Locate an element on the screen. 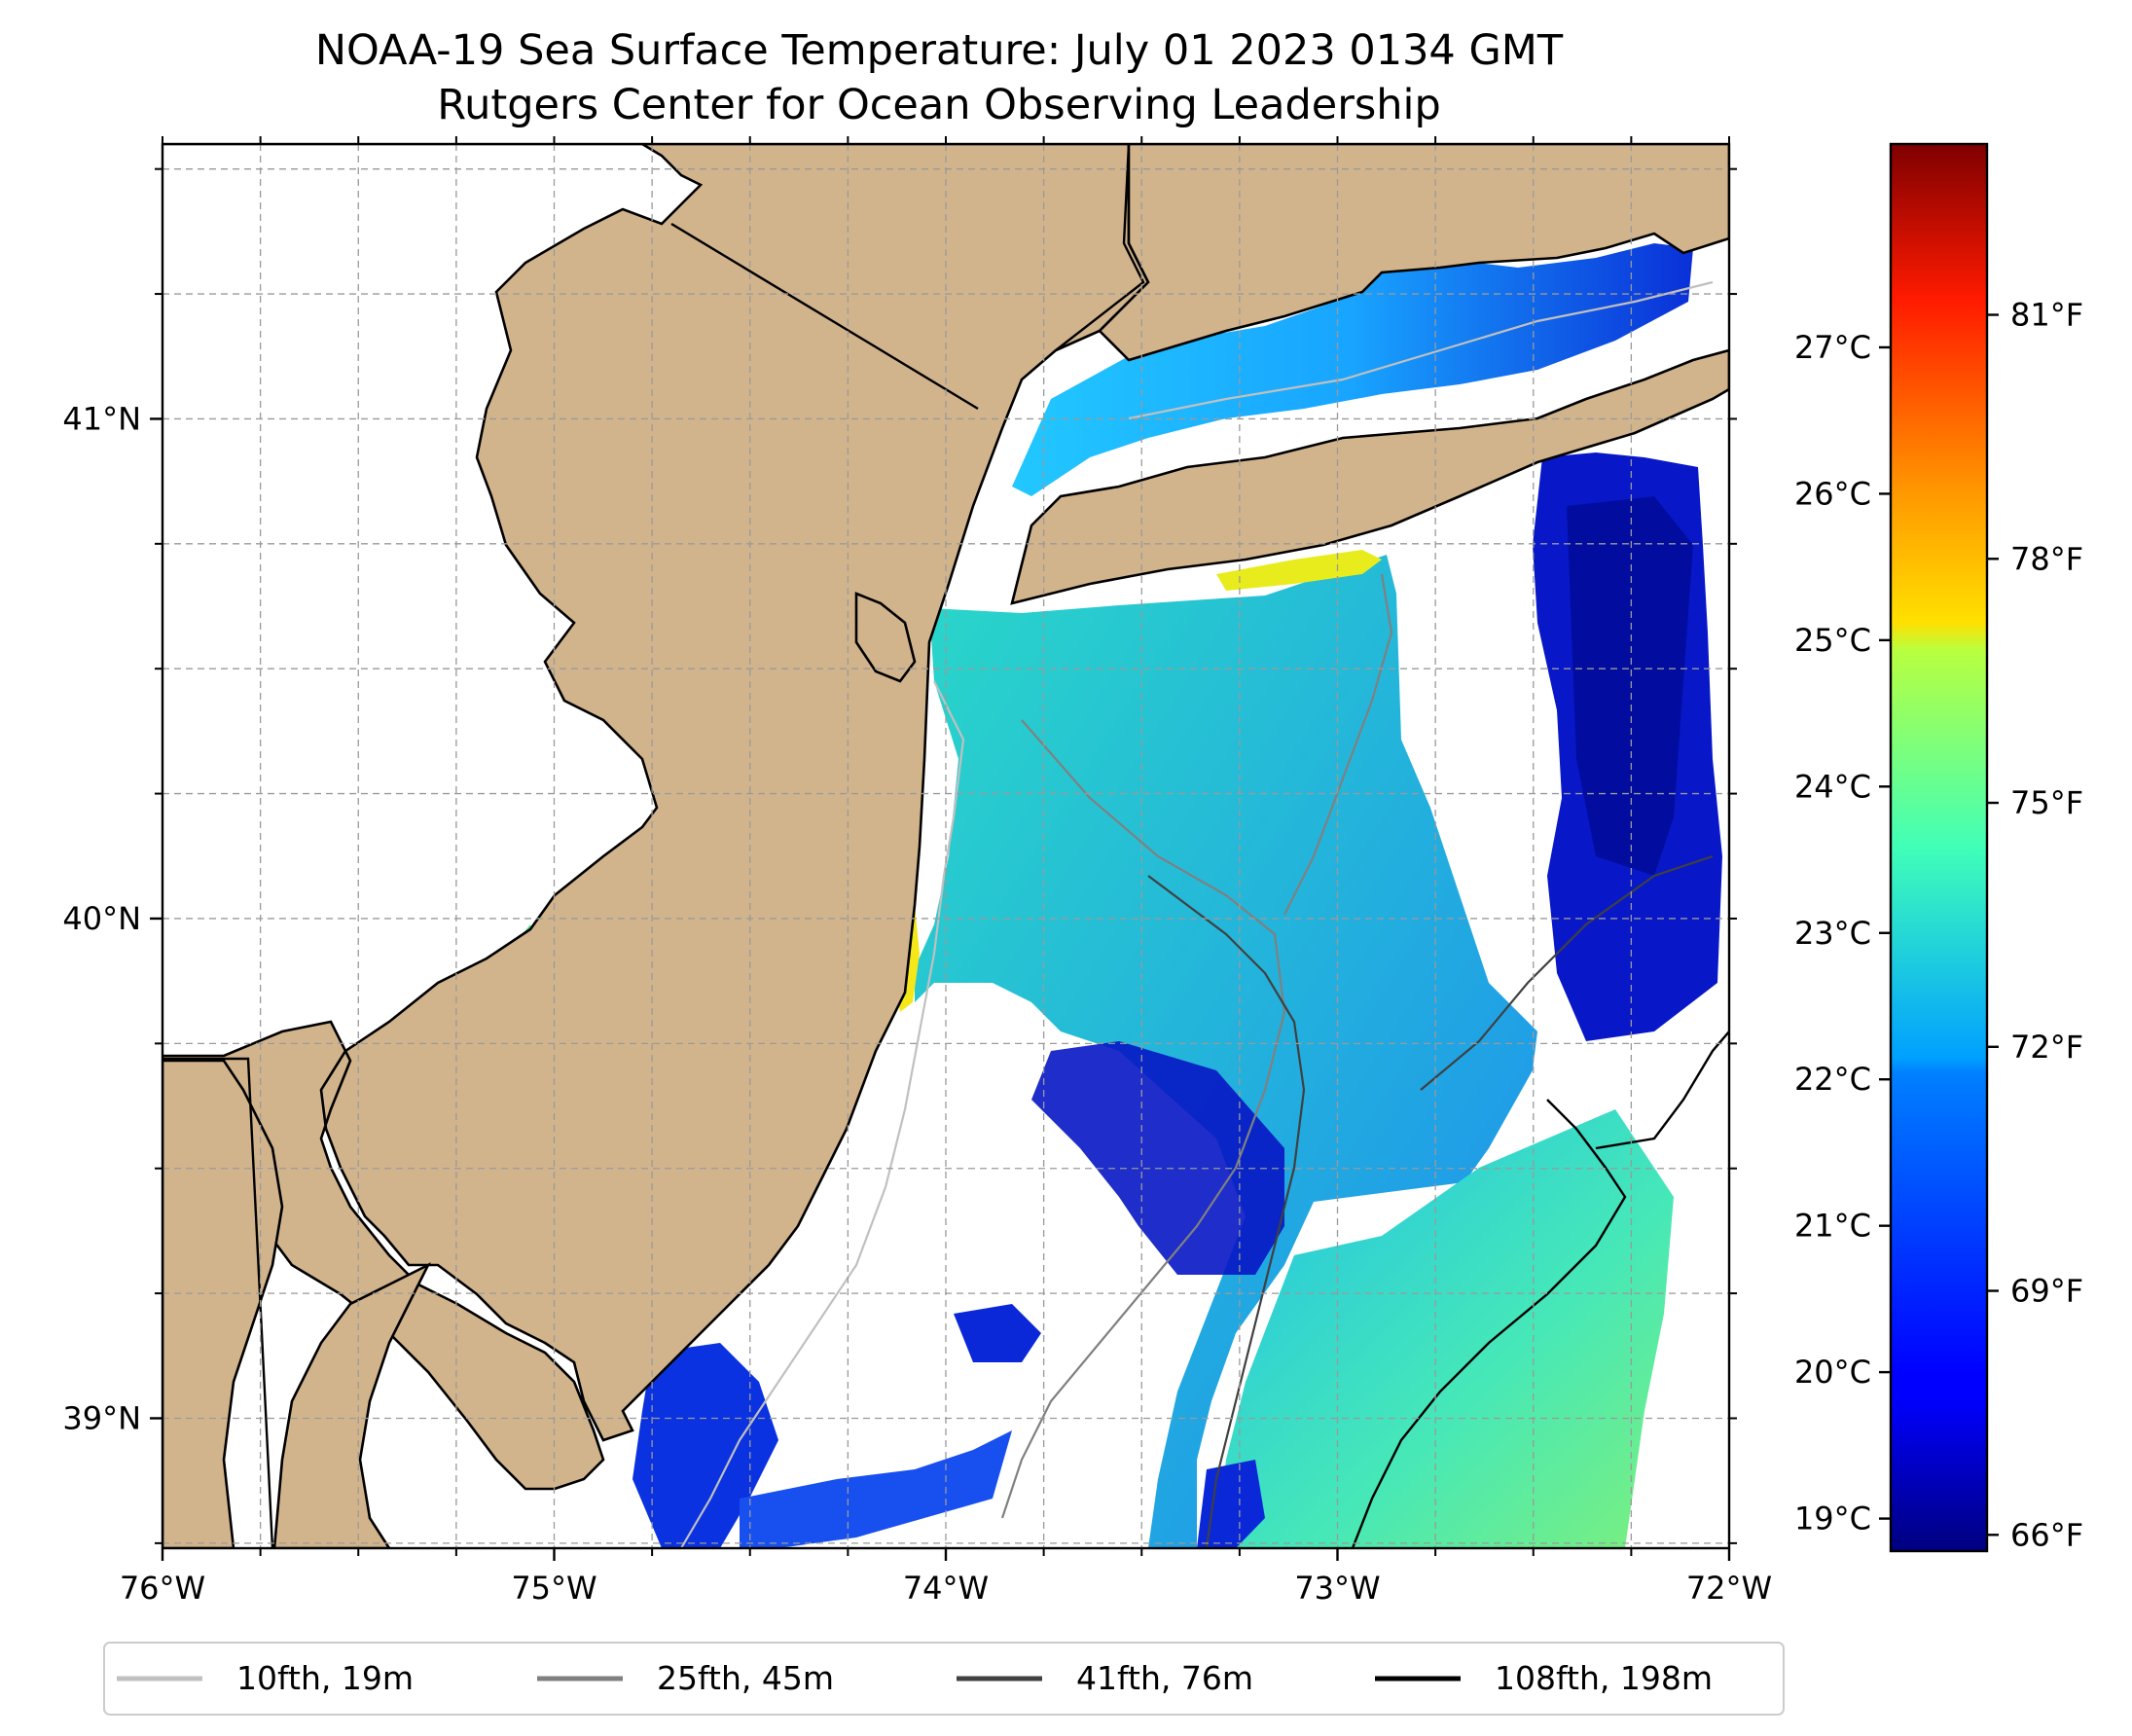 The width and height of the screenshot is (2132, 1736). x-tick-label: 74°W is located at coordinates (946, 1589).